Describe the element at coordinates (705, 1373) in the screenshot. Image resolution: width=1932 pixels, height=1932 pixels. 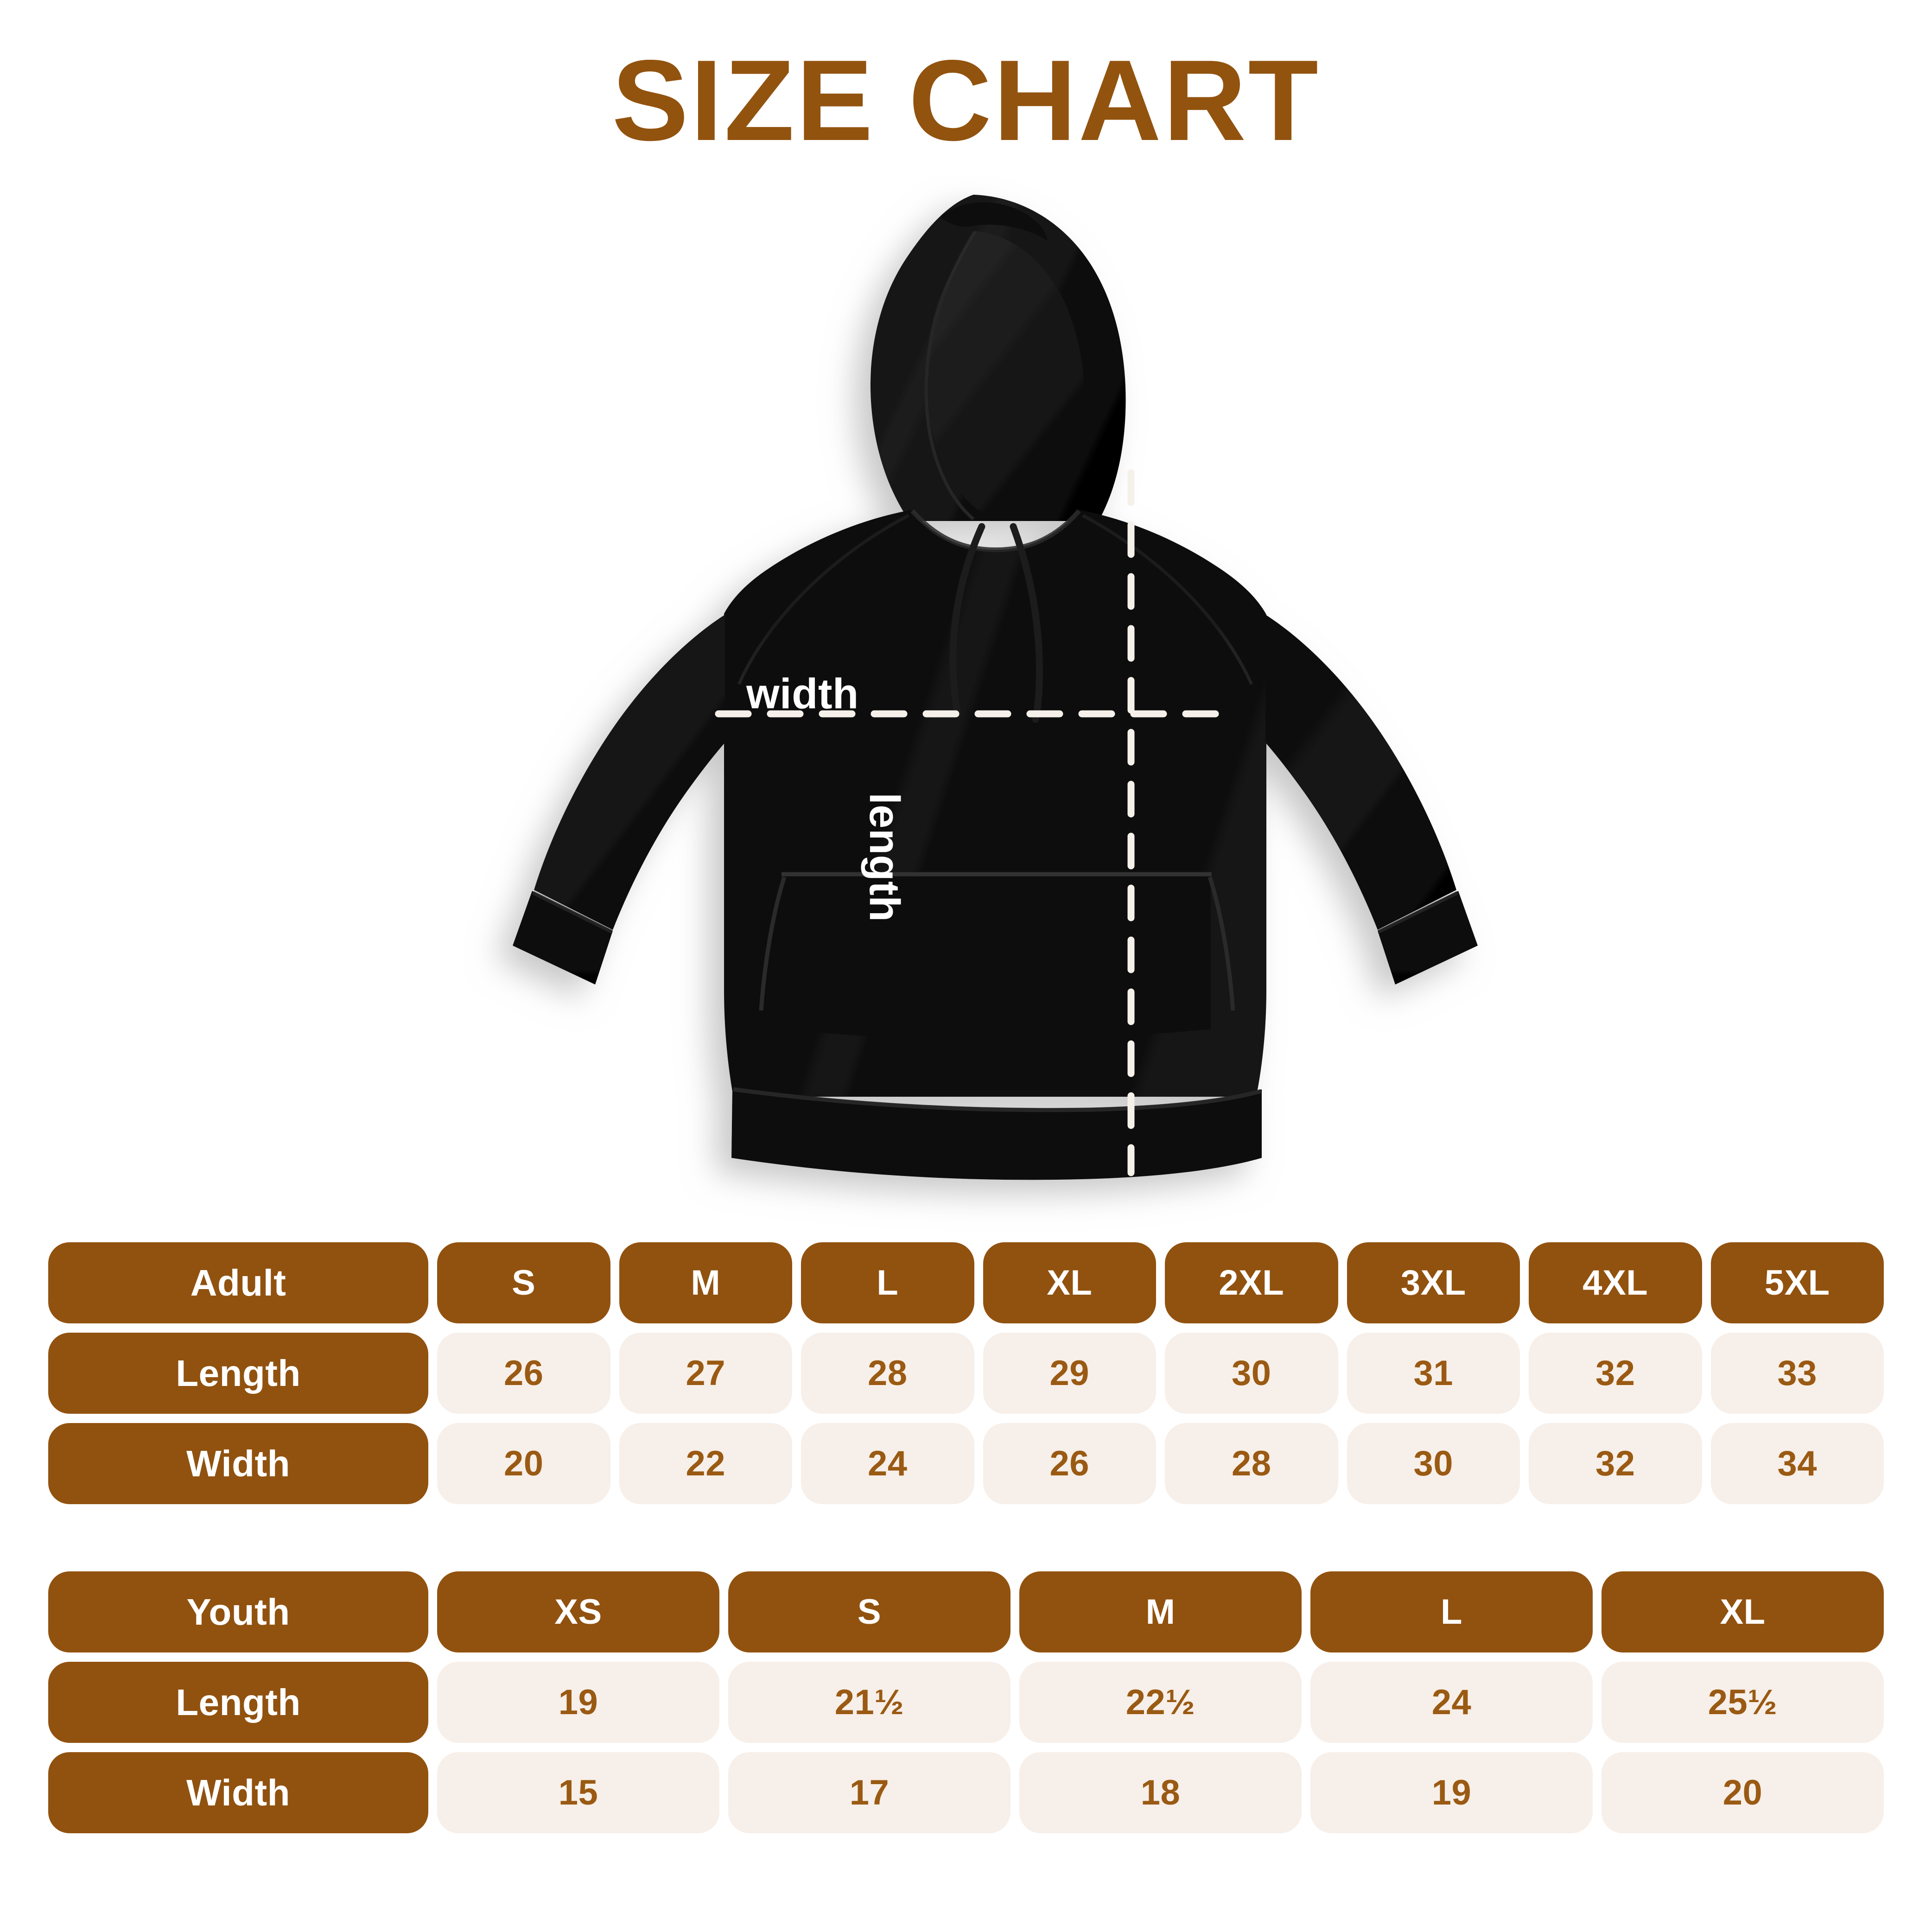
I see `table-cell: 27` at that location.